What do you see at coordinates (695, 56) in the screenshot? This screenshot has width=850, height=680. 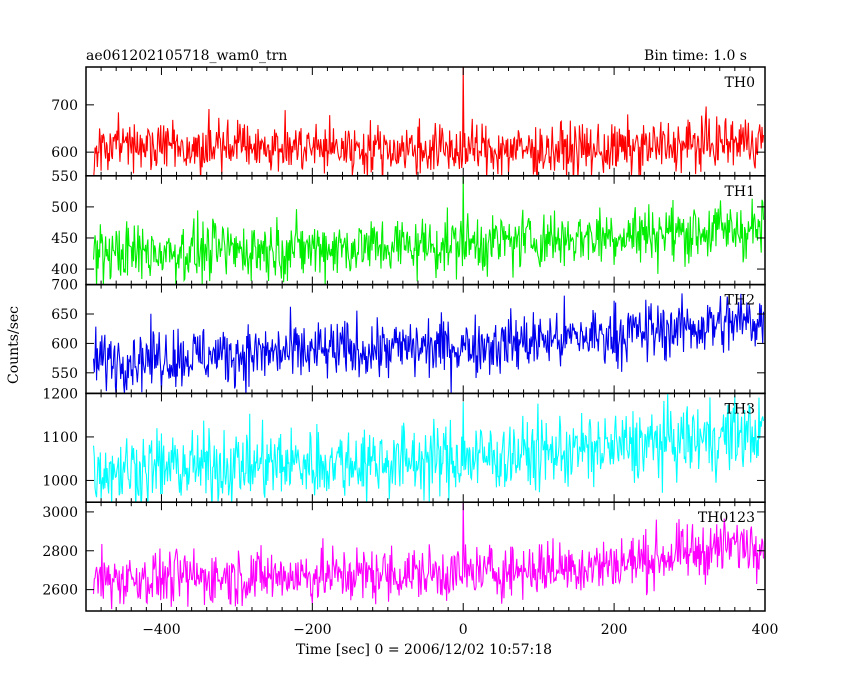 I see `bin-time-label: Bin time: 1.0 s` at bounding box center [695, 56].